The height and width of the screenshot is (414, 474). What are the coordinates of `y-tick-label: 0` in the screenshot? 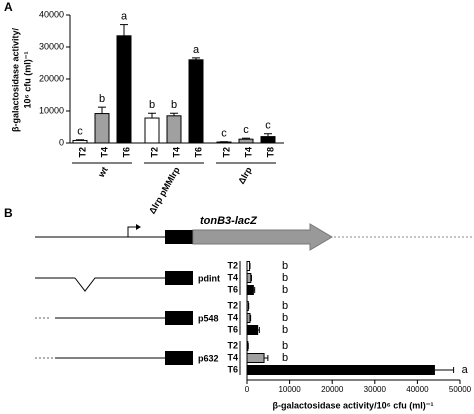 It's located at (61, 142).